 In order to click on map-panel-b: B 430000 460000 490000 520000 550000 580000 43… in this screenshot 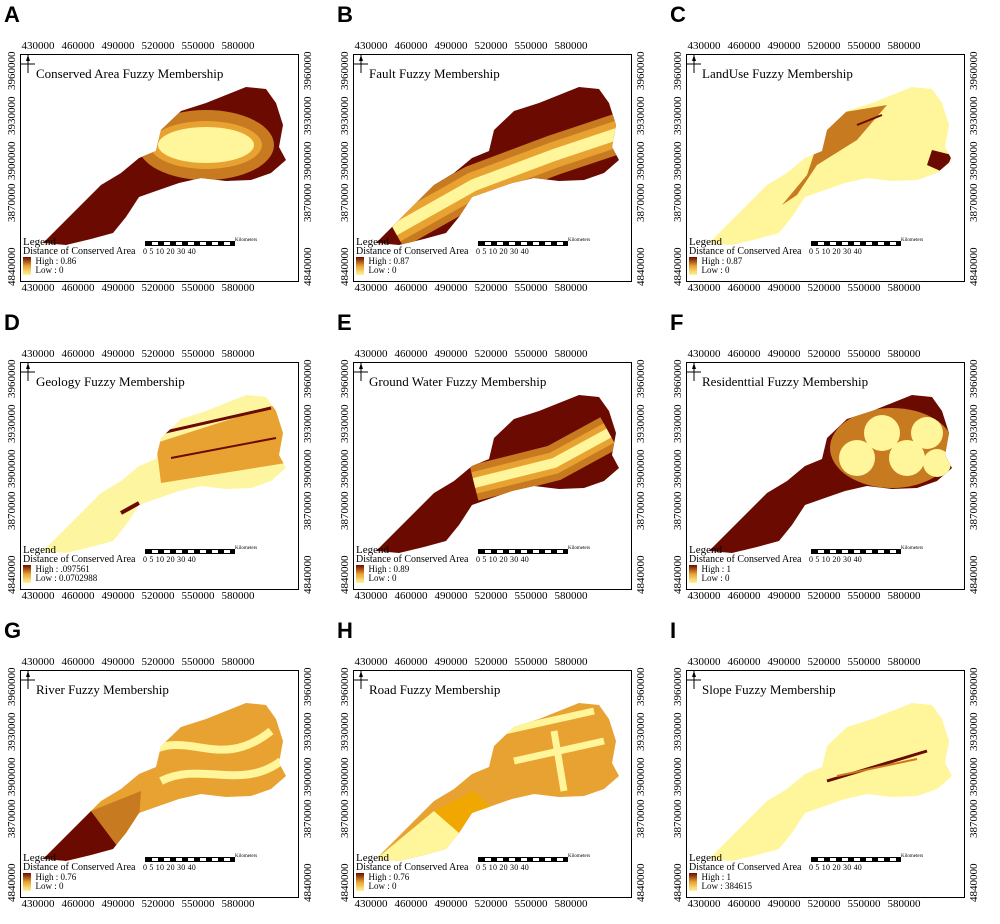, I will do `click(499, 154)`.